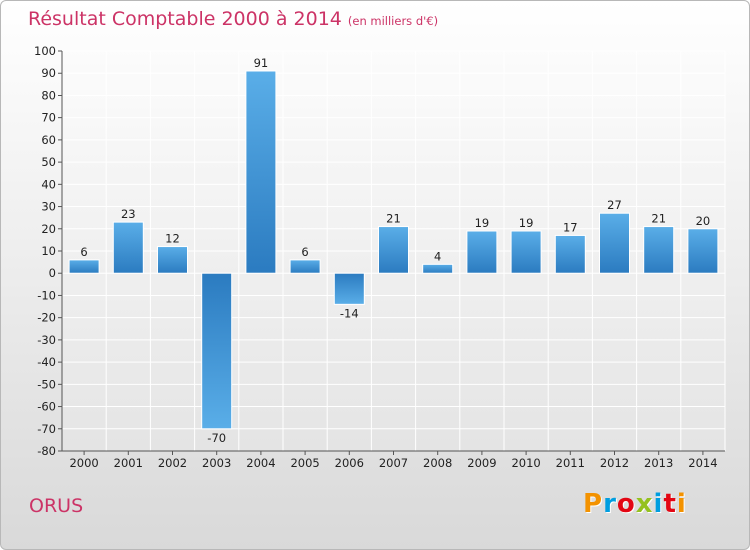 The height and width of the screenshot is (550, 750). What do you see at coordinates (46, 295) in the screenshot?
I see `y-tick-label: -10` at bounding box center [46, 295].